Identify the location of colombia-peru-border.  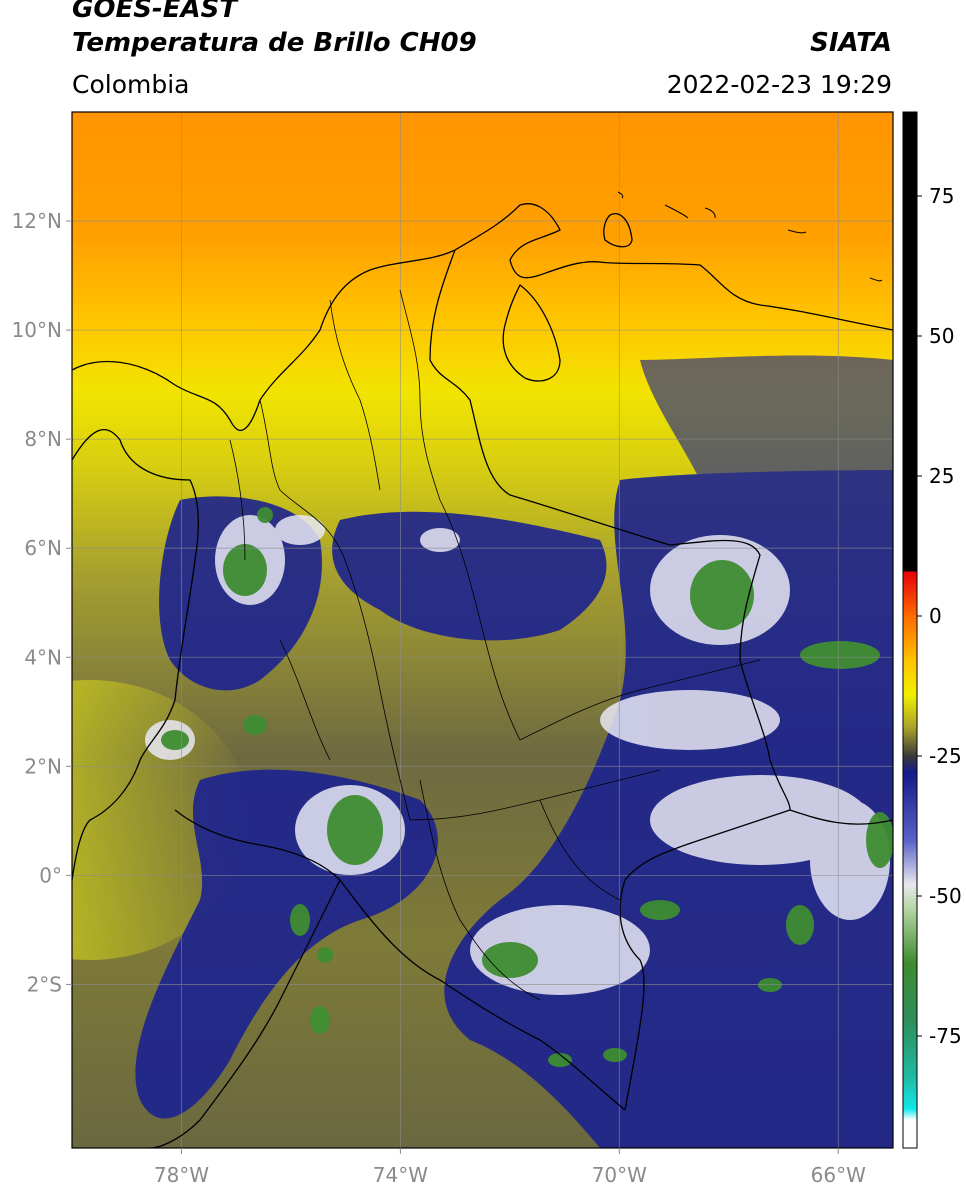
(400, 960).